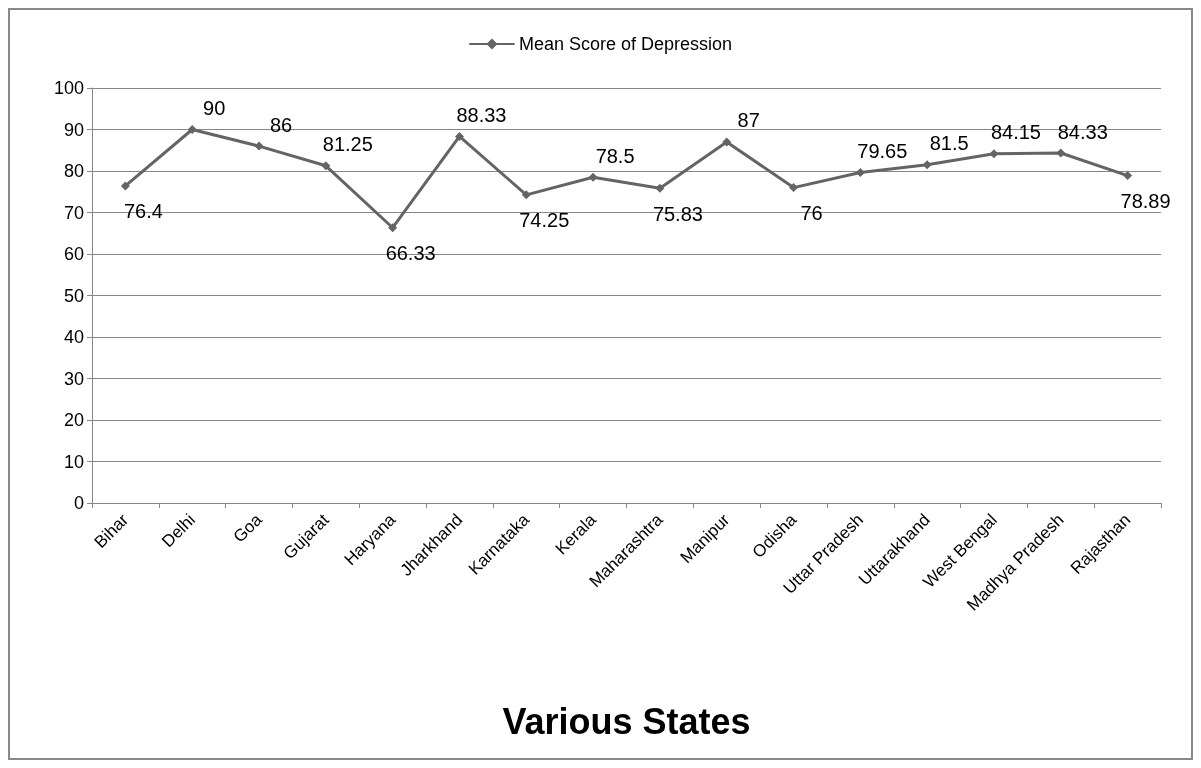  I want to click on y-tick-label: 30, so click(73, 378).